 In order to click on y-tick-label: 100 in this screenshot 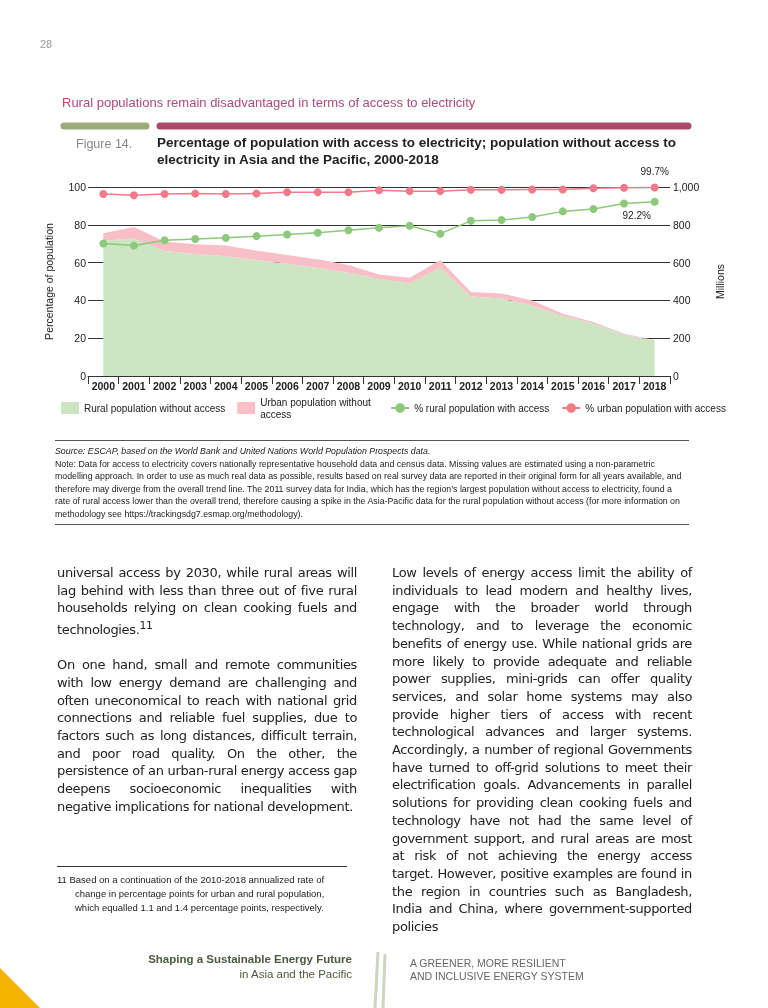, I will do `click(77, 187)`.